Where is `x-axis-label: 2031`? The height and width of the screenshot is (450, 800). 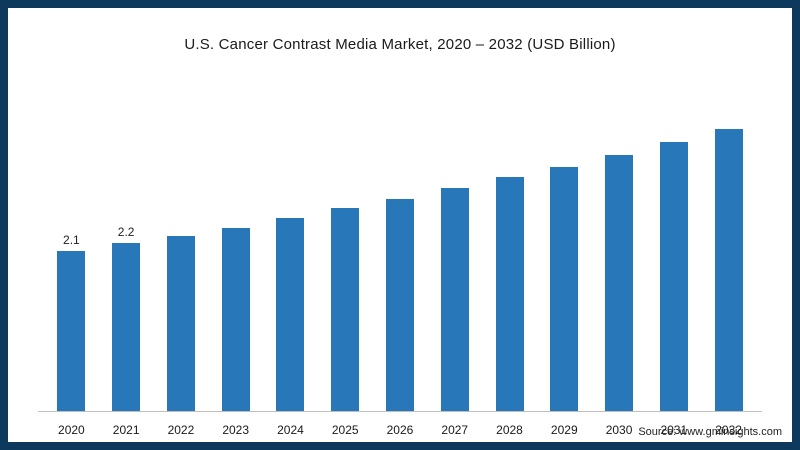 x-axis-label: 2031 is located at coordinates (674, 430).